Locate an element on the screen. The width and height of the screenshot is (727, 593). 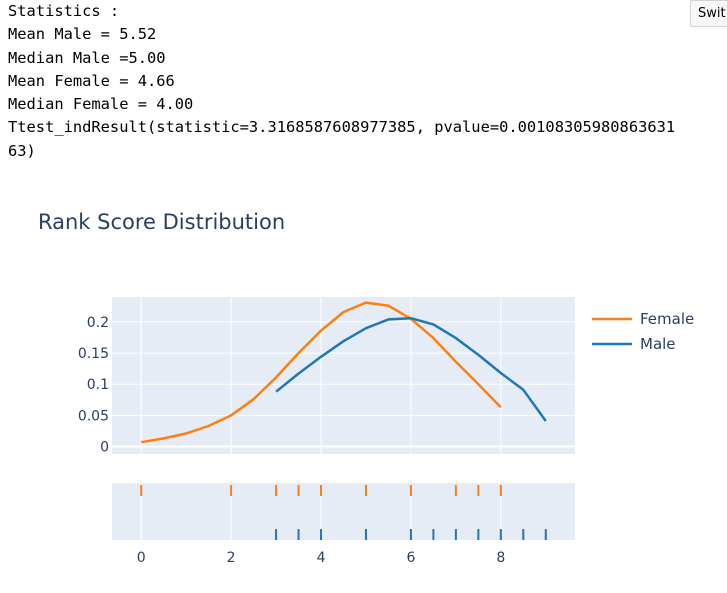
x-tick-label: 8 is located at coordinates (500, 558).